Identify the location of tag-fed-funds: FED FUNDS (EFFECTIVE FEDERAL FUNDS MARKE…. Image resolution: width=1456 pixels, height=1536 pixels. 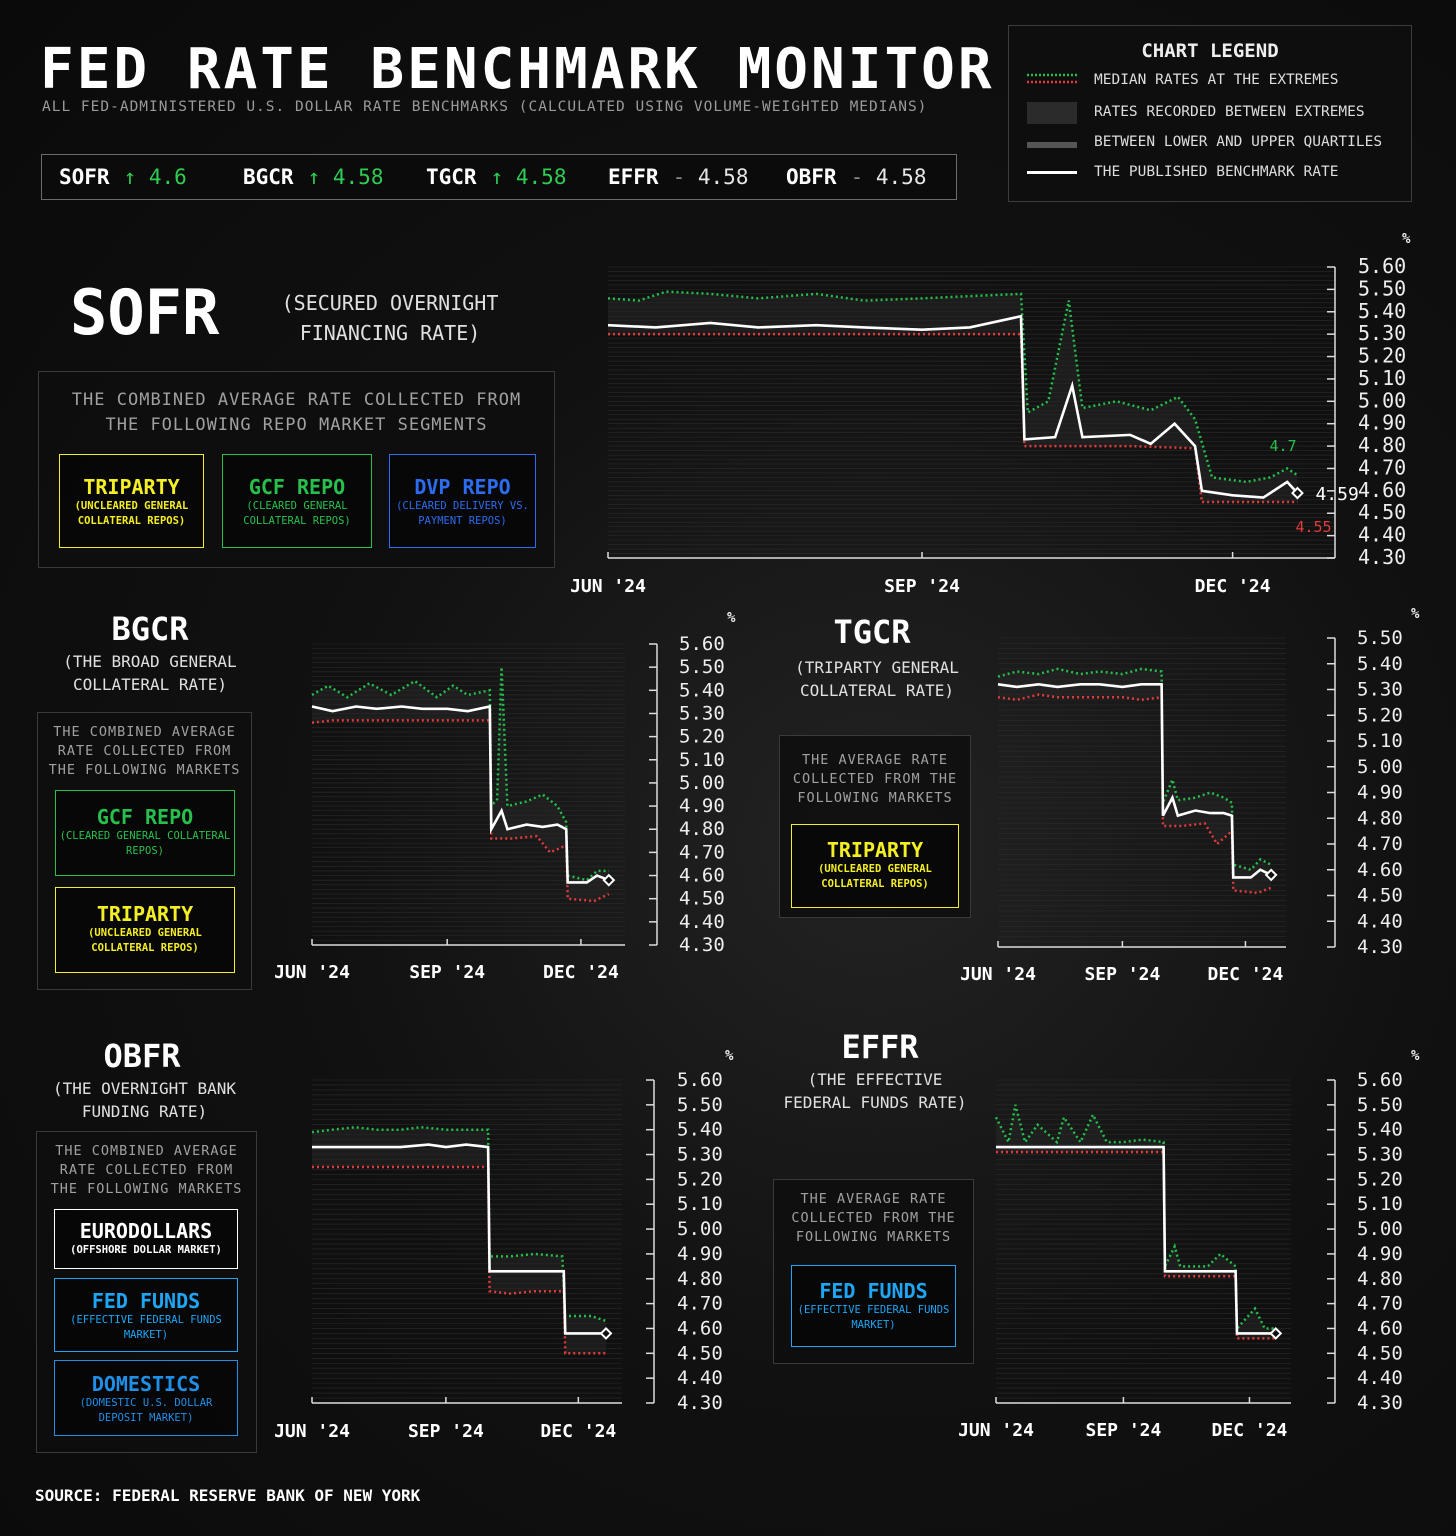
(873, 1306).